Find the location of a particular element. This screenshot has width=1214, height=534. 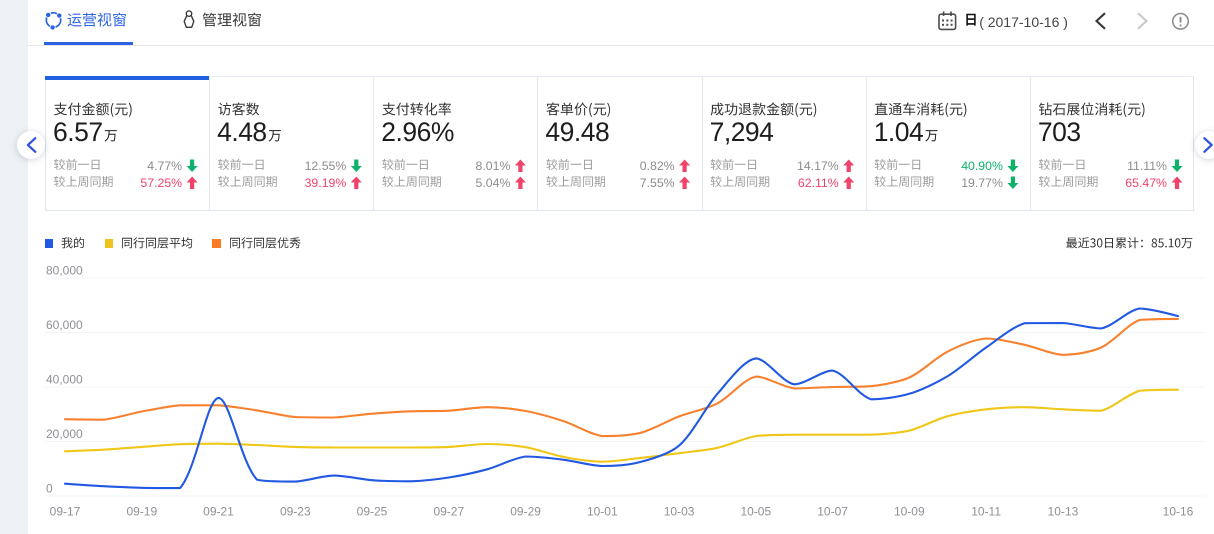

svg-text: 09-19 is located at coordinates (141, 512).